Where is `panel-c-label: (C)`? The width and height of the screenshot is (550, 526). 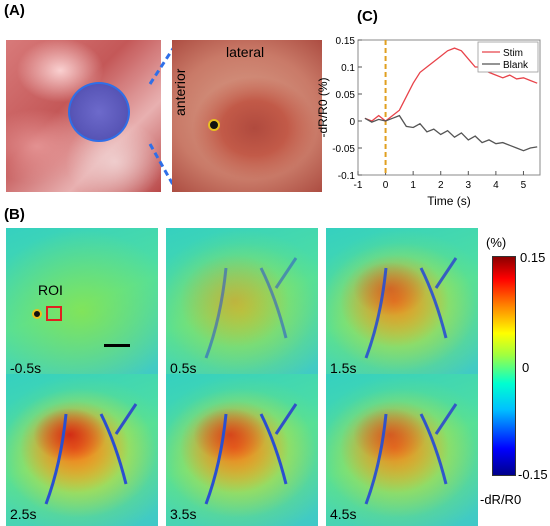 panel-c-label: (C) is located at coordinates (367, 16).